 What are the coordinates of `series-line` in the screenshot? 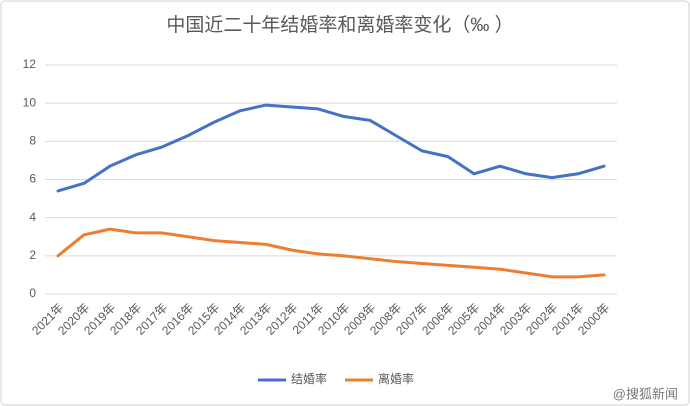 It's located at (331, 253).